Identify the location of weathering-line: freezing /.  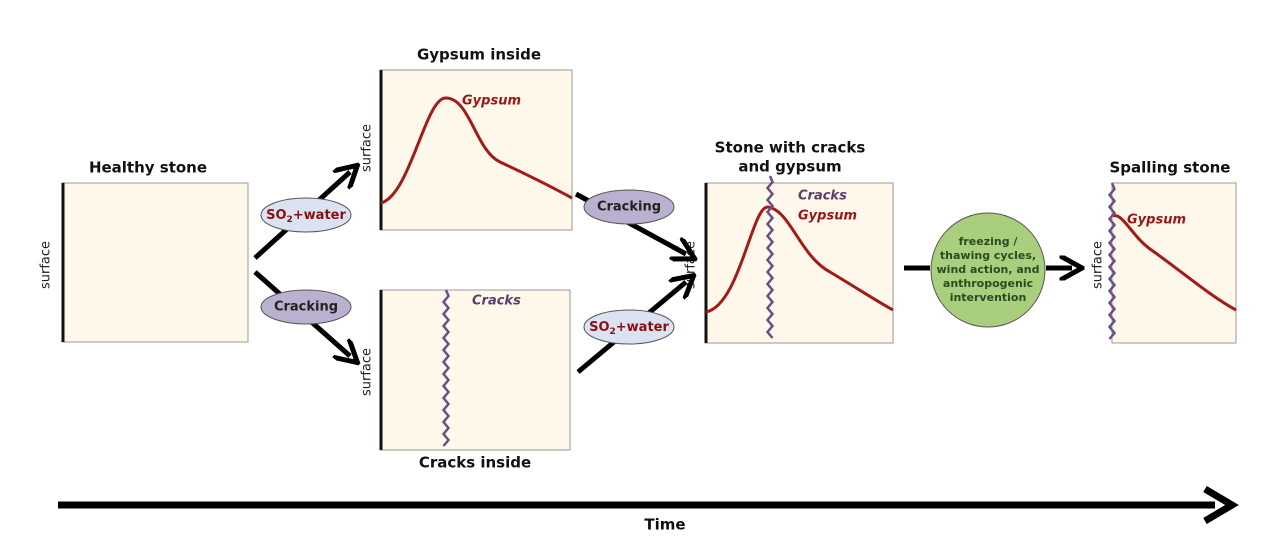
(989, 241).